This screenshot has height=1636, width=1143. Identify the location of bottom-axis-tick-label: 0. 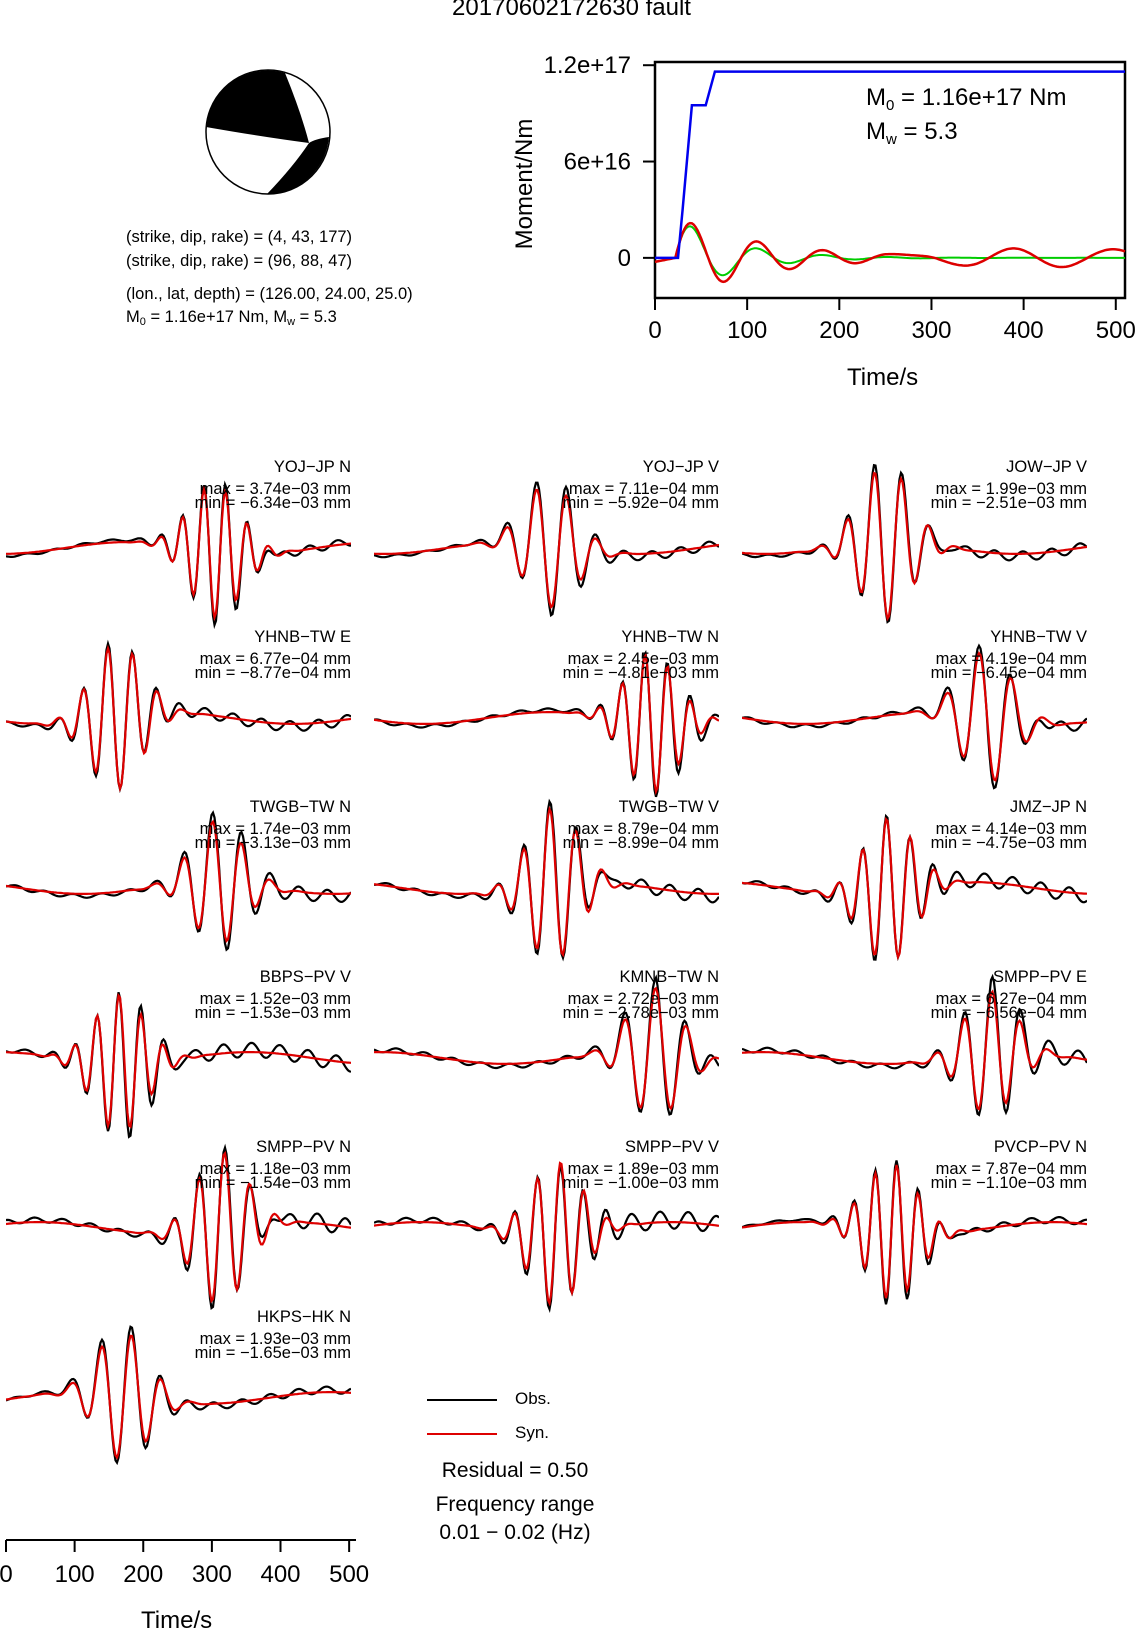
(6, 1574).